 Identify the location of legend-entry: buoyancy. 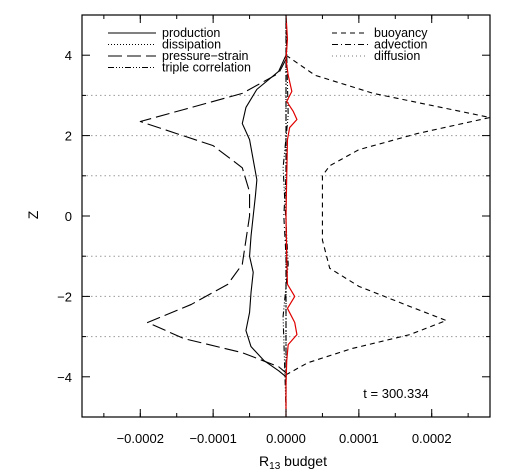
(380, 33).